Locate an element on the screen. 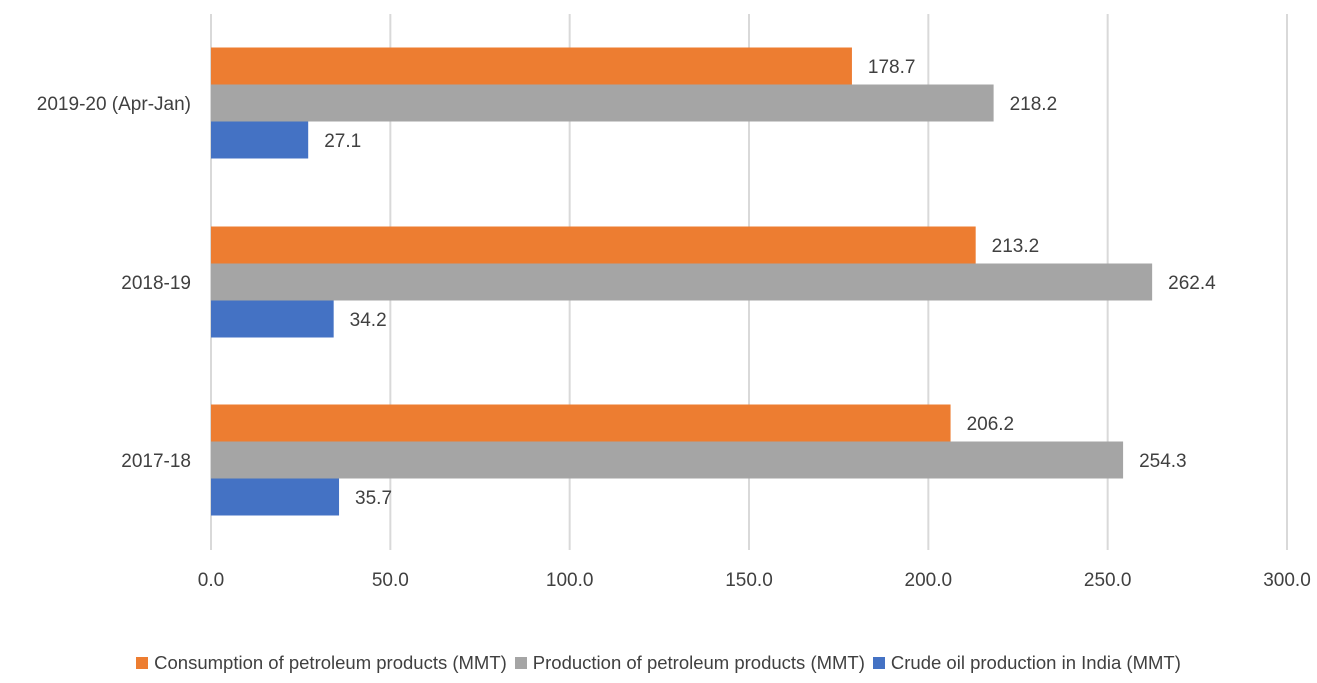 The image size is (1317, 683). x-tick-label: 250.0 is located at coordinates (1108, 580).